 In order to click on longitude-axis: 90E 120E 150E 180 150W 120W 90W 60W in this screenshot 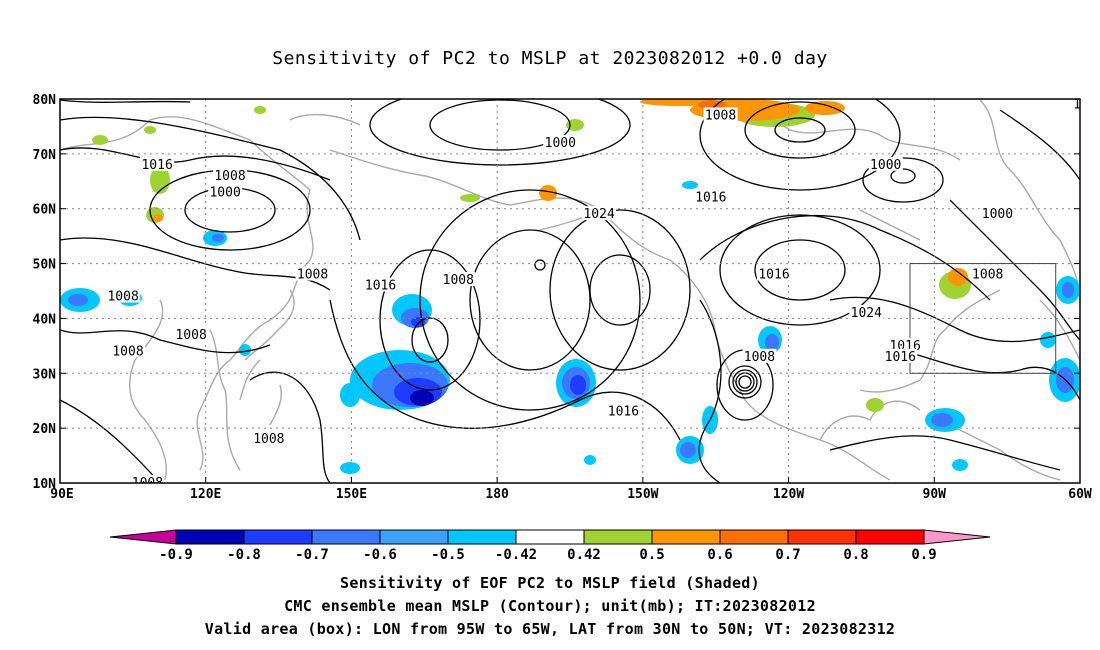, I will do `click(571, 489)`.